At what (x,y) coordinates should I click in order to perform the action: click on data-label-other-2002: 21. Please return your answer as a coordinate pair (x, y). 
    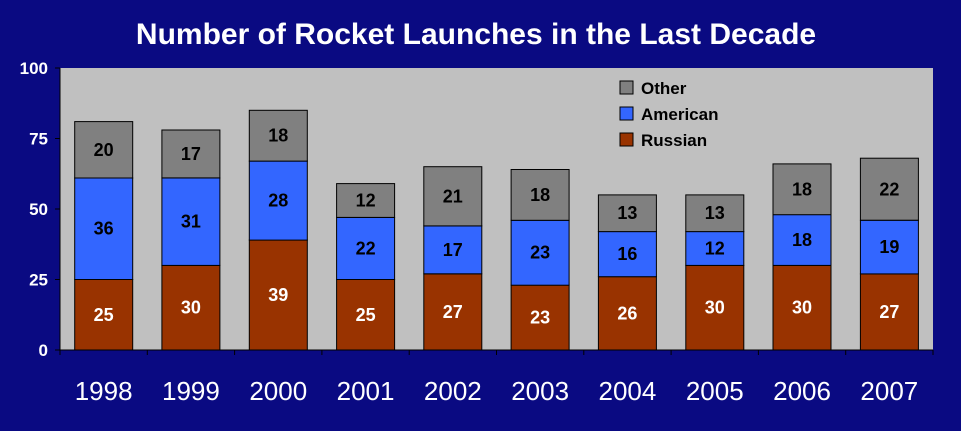
    Looking at the image, I should click on (453, 196).